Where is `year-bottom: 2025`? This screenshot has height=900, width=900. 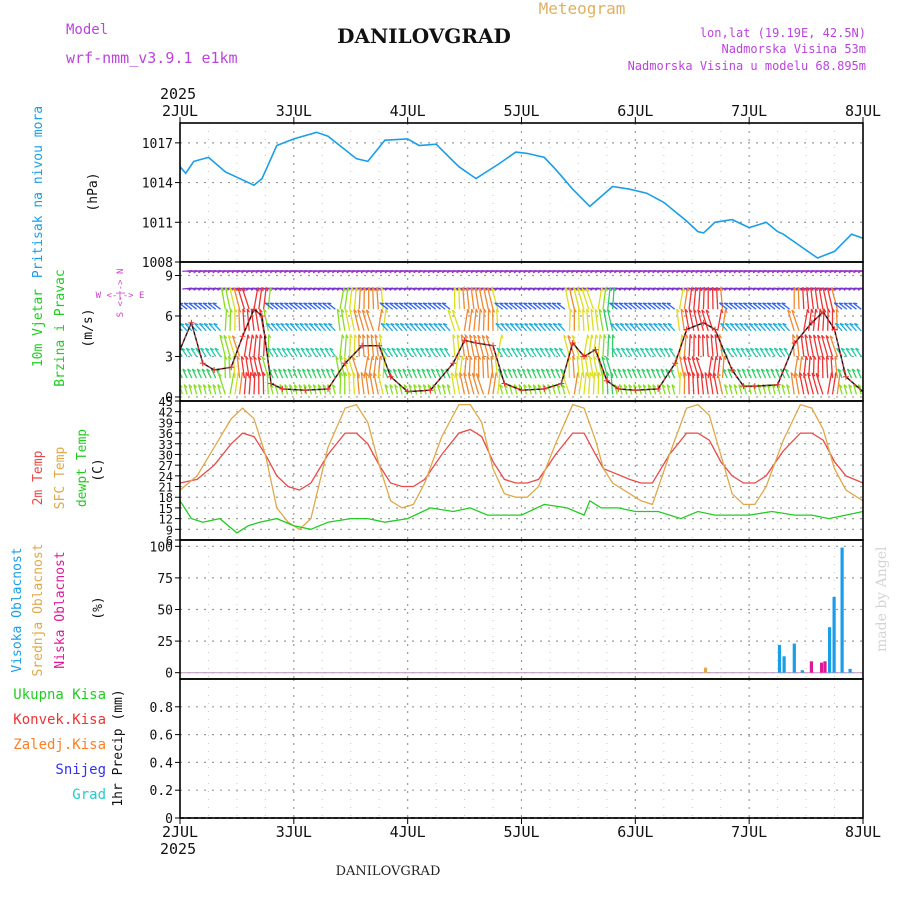 year-bottom: 2025 is located at coordinates (178, 849).